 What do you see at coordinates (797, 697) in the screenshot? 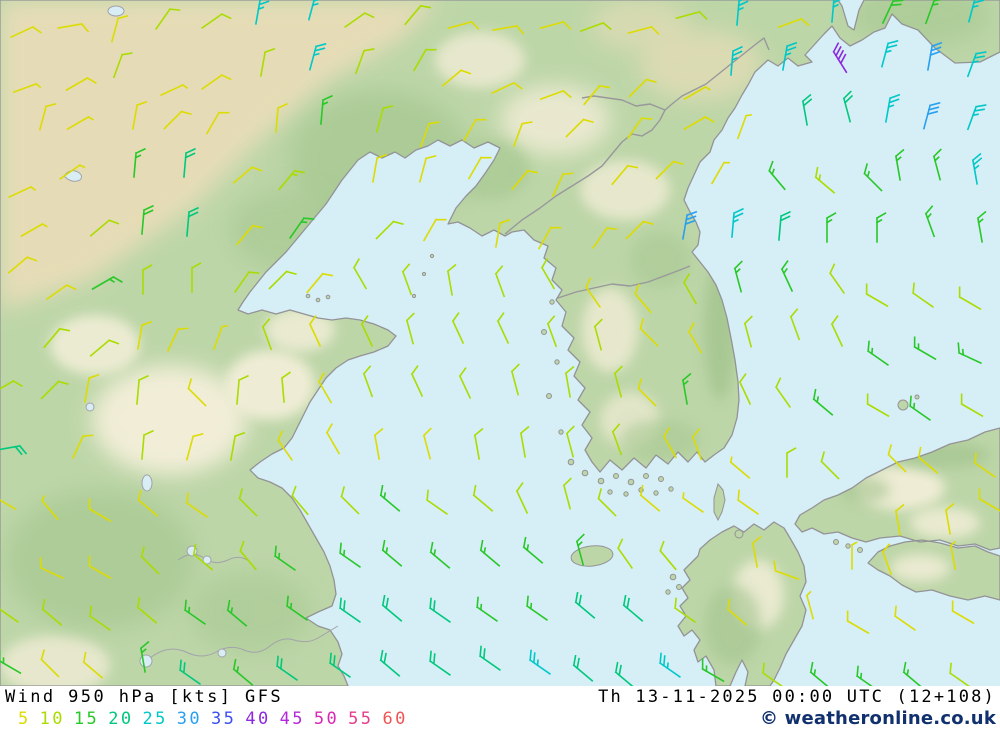
I see `run-datetime: Th 13-11-2025 00:00 UTC (12+108)` at bounding box center [797, 697].